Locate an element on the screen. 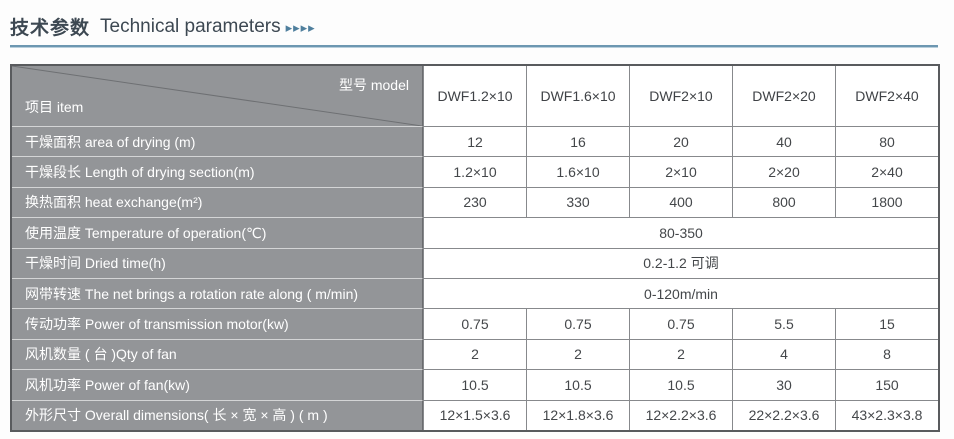  cell-value: 15 is located at coordinates (886, 323).